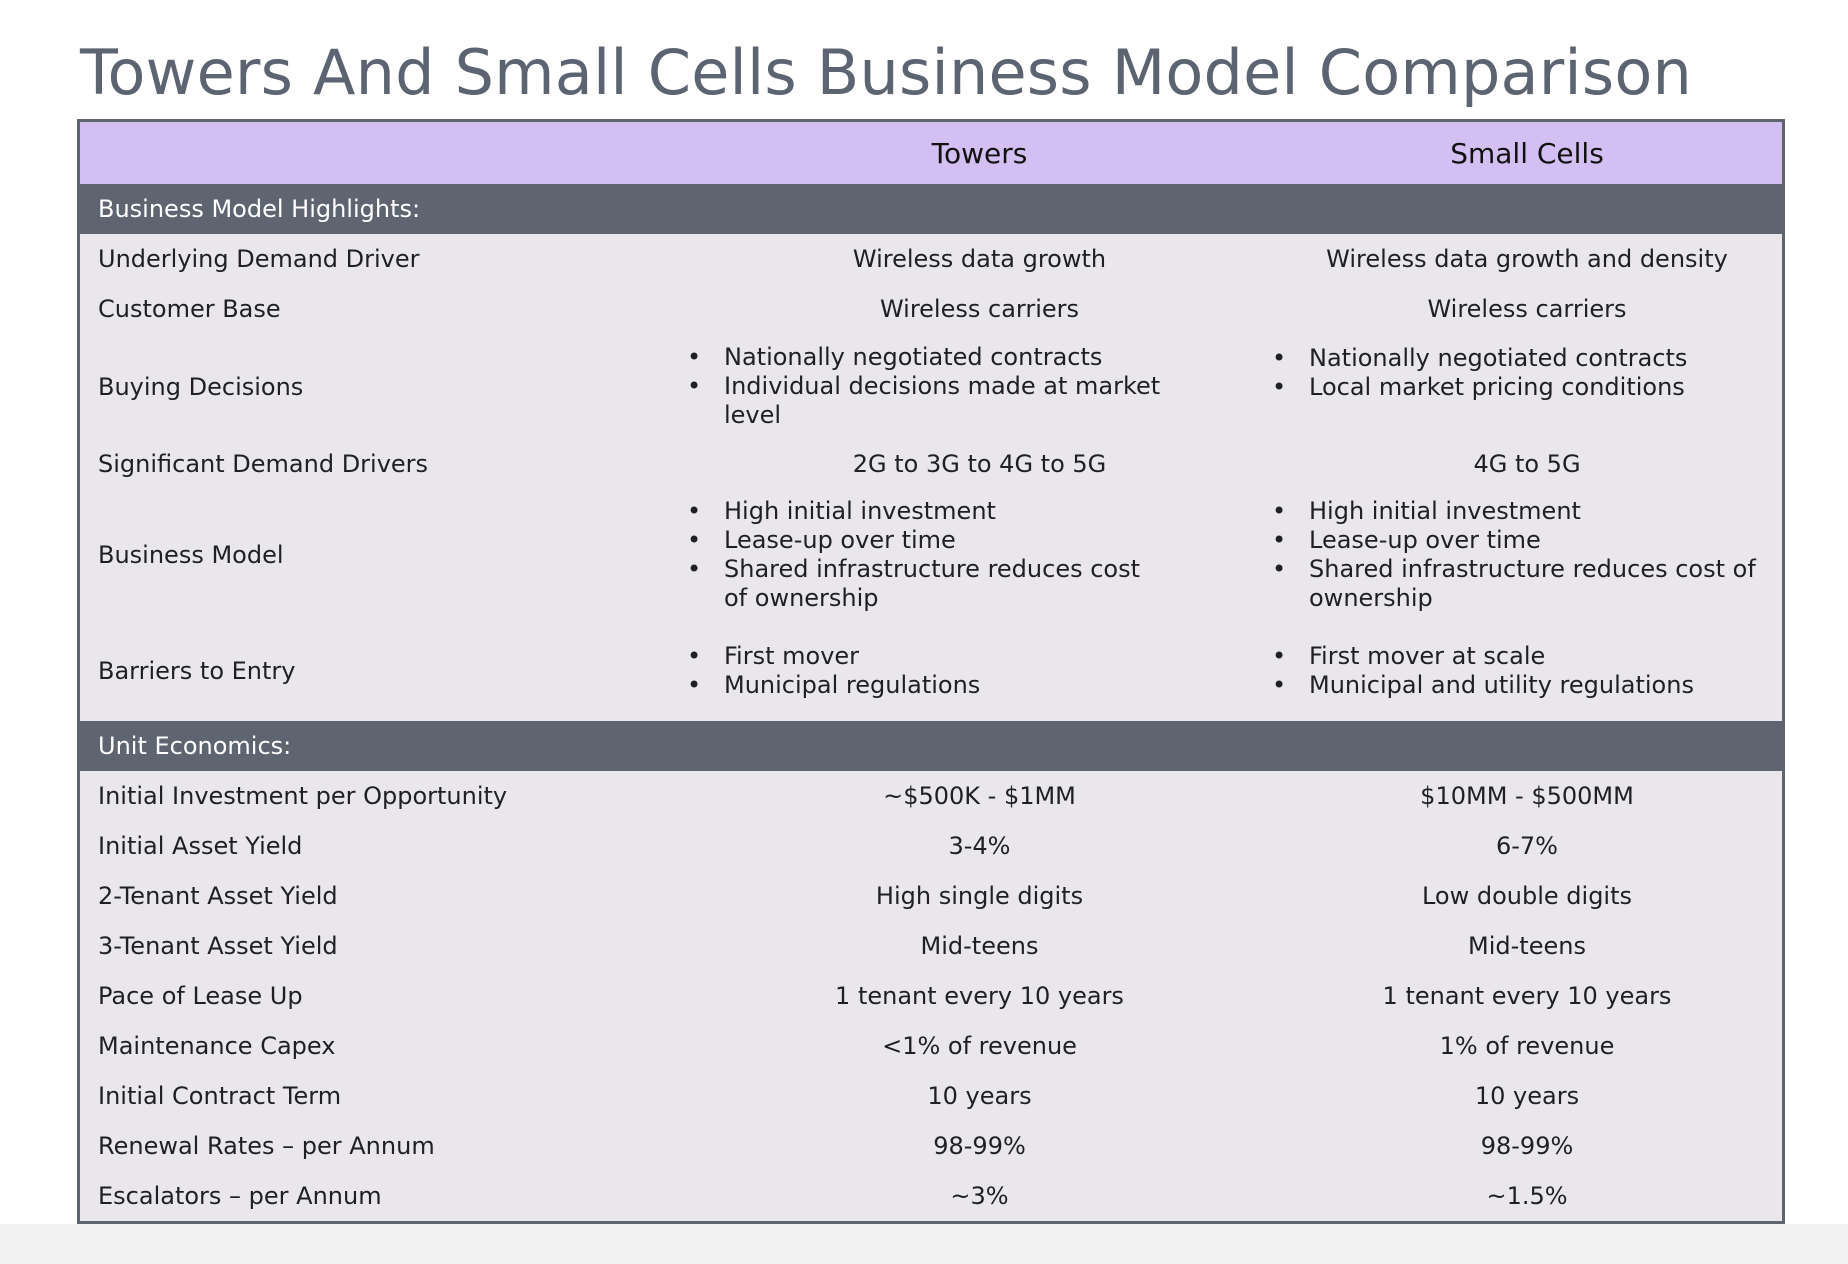  I want to click on header-cell-small-cells: Small Cells, so click(1527, 153).